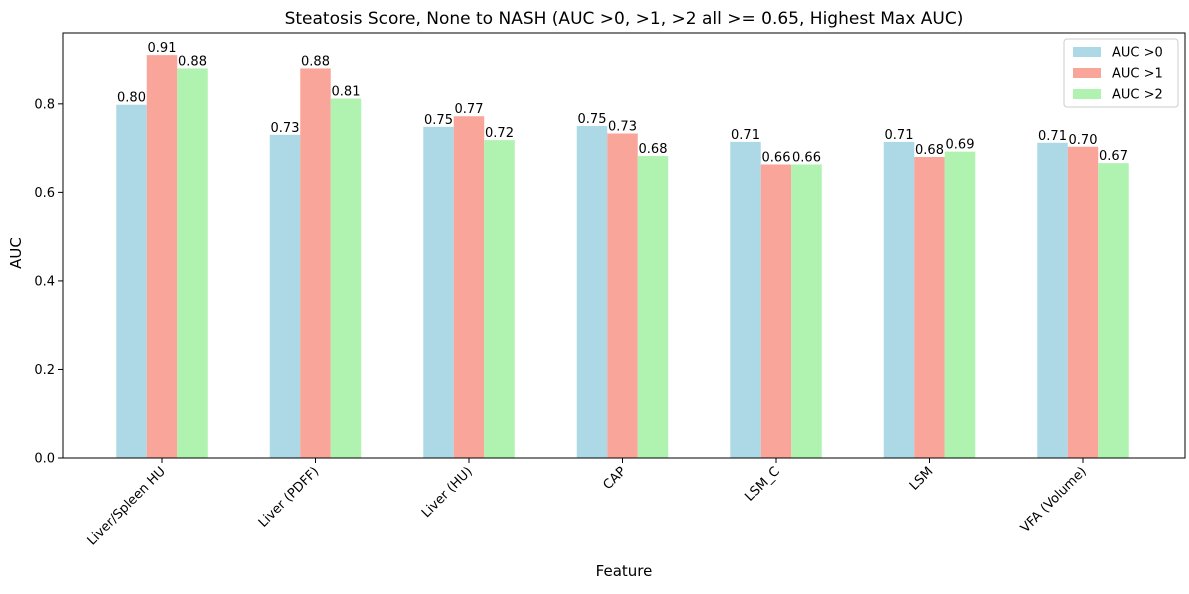 Image resolution: width=1189 pixels, height=594 pixels. Describe the element at coordinates (469, 109) in the screenshot. I see `bar-value-label: 0.77` at that location.